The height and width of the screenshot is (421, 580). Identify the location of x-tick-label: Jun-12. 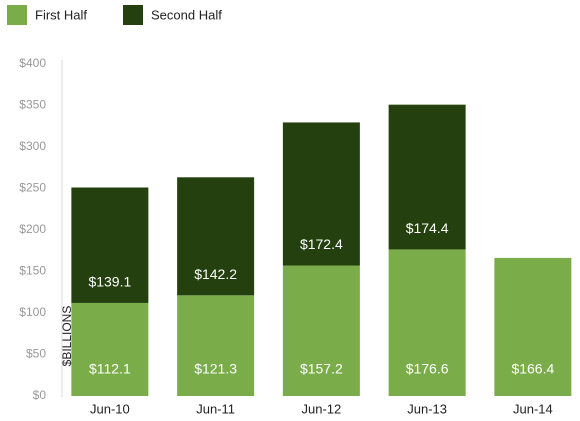
(322, 408).